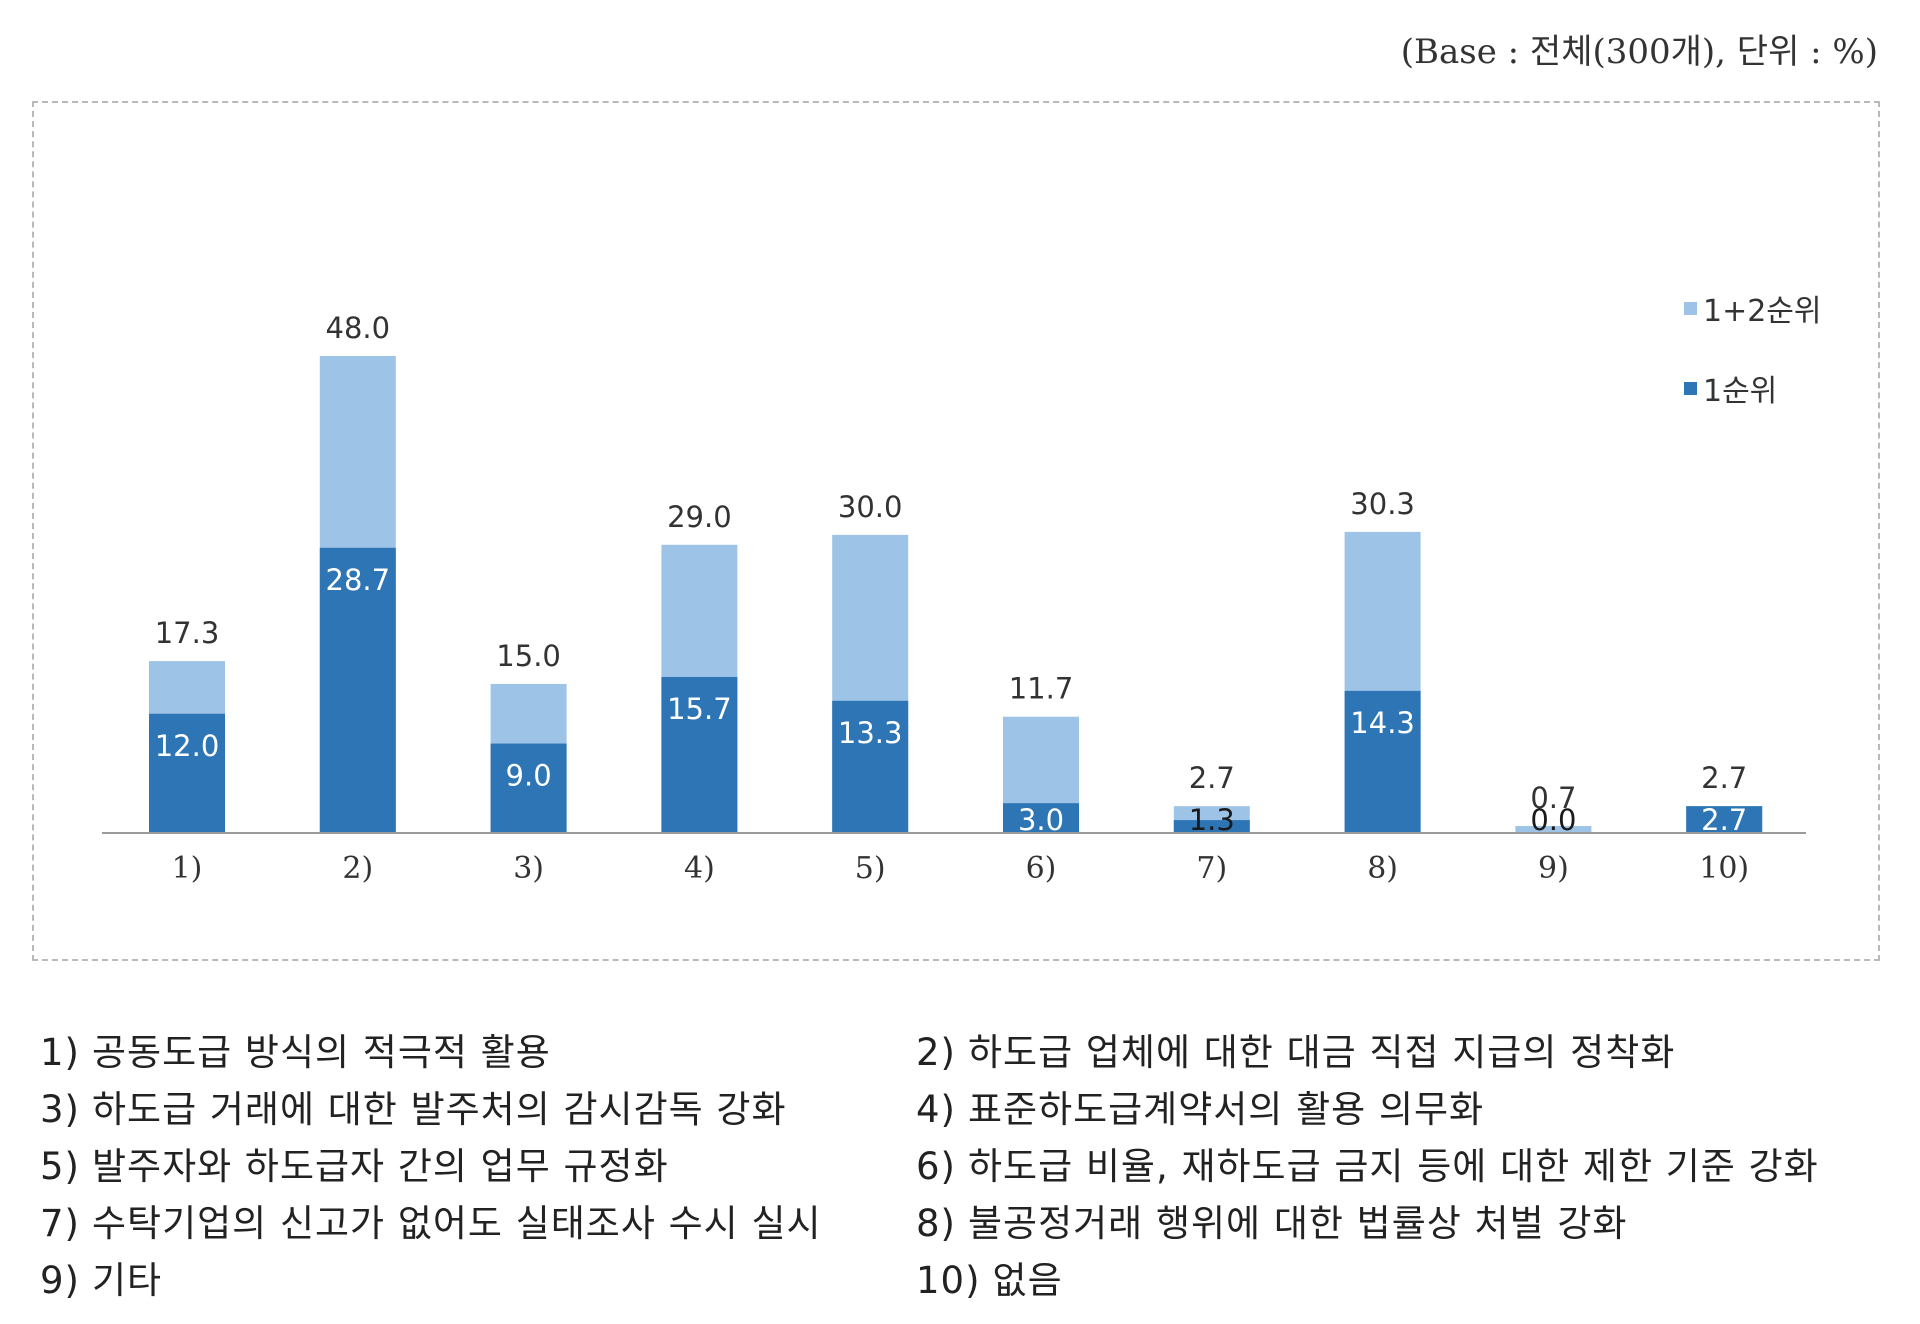 The width and height of the screenshot is (1920, 1324). What do you see at coordinates (1382, 868) in the screenshot?
I see `x-tick-label-8: 8)` at bounding box center [1382, 868].